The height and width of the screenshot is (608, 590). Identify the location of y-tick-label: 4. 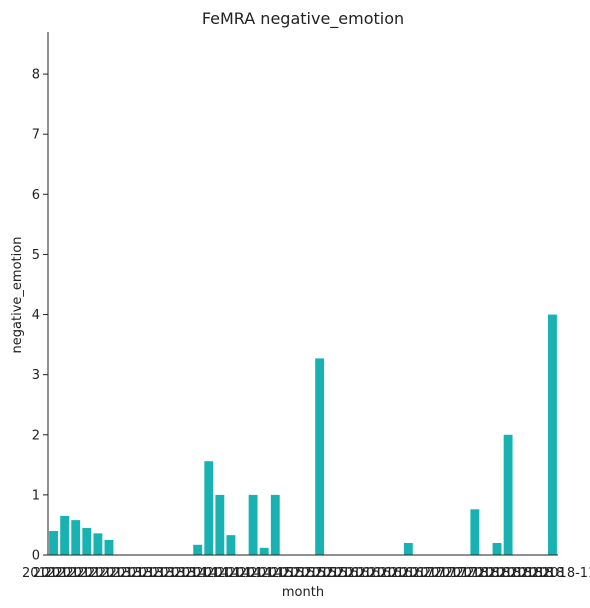
(36, 315).